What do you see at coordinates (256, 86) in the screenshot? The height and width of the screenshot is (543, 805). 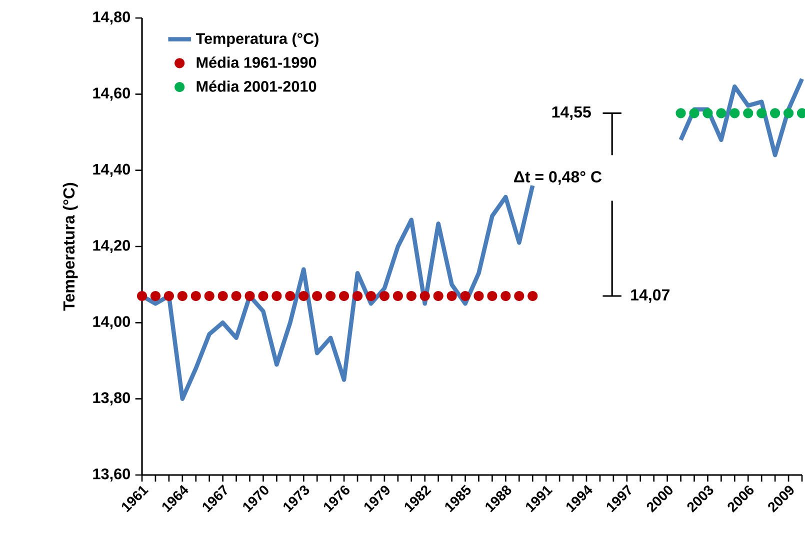 I see `legend-label: Média 2001-2010` at bounding box center [256, 86].